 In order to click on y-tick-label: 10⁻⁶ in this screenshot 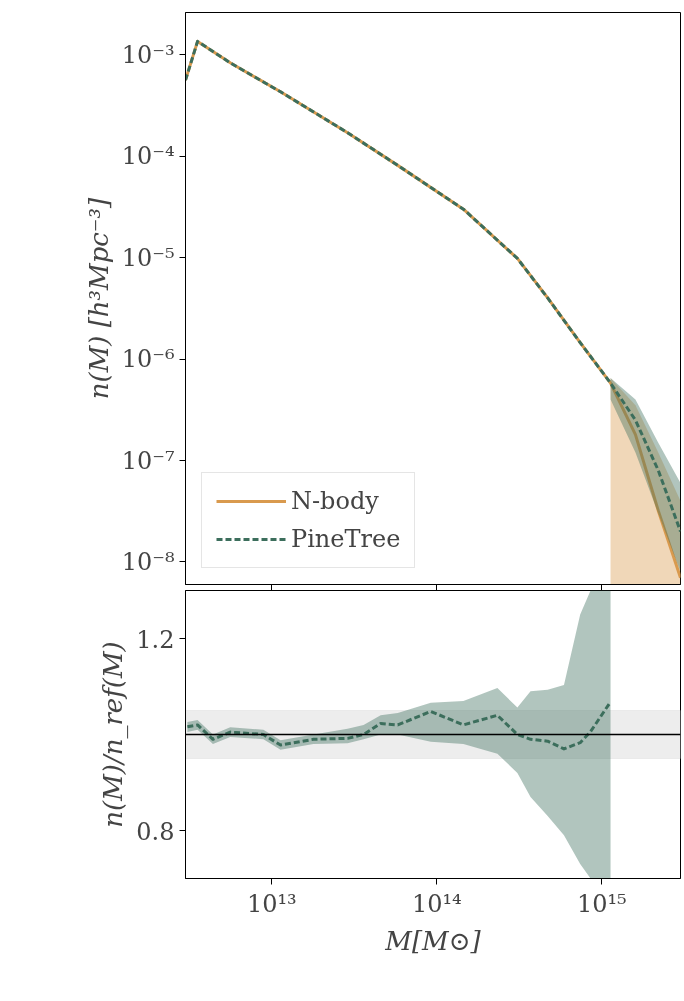, I will do `click(148, 359)`.